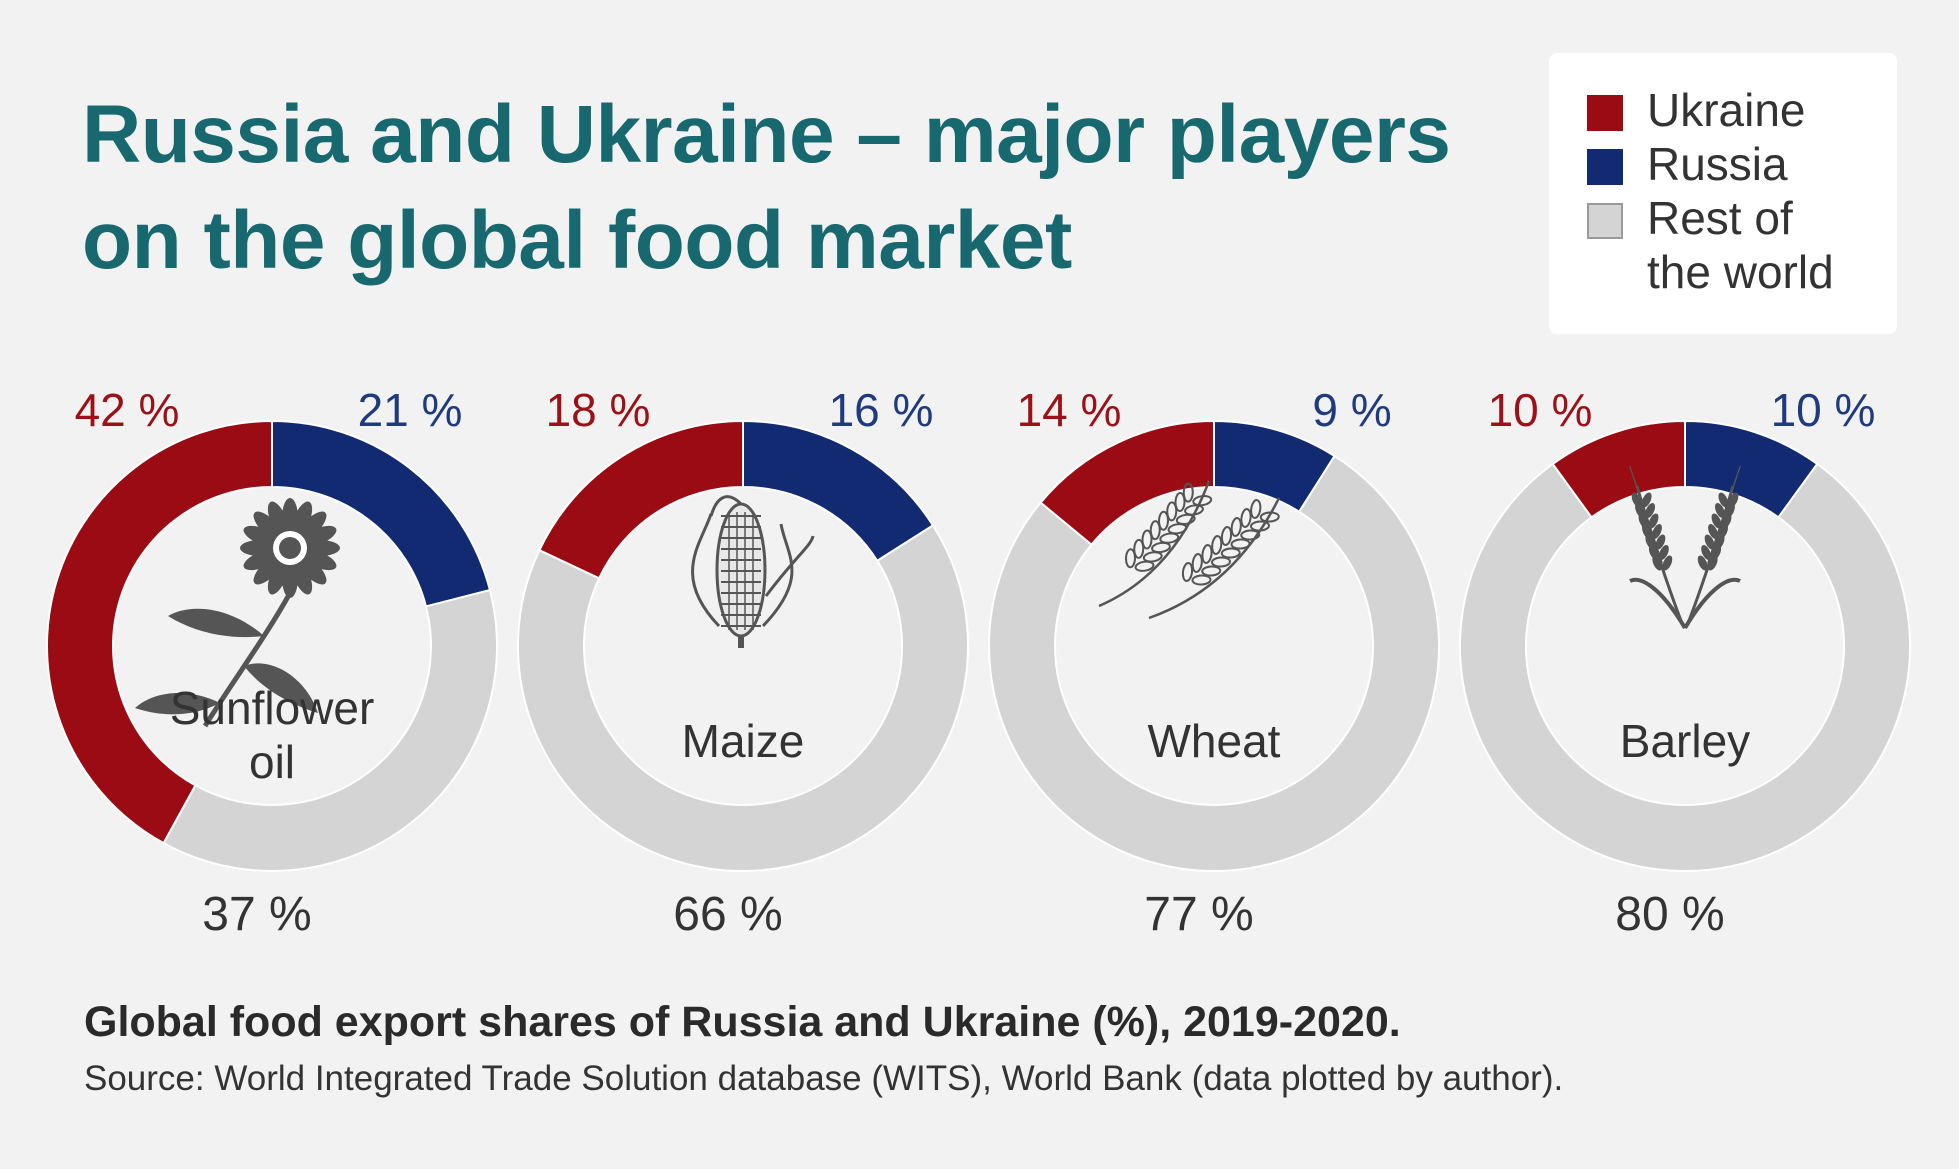  What do you see at coordinates (1351, 410) in the screenshot?
I see `value-label-wheat-russia: 9 %` at bounding box center [1351, 410].